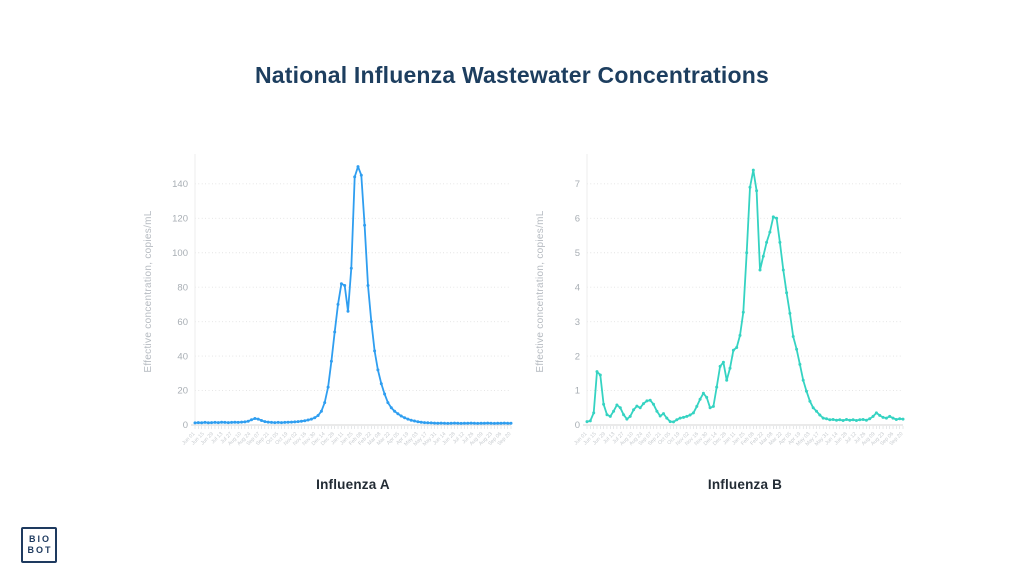 The image size is (1024, 576). What do you see at coordinates (40, 550) in the screenshot?
I see `biobot-logo-line2: BOT` at bounding box center [40, 550].